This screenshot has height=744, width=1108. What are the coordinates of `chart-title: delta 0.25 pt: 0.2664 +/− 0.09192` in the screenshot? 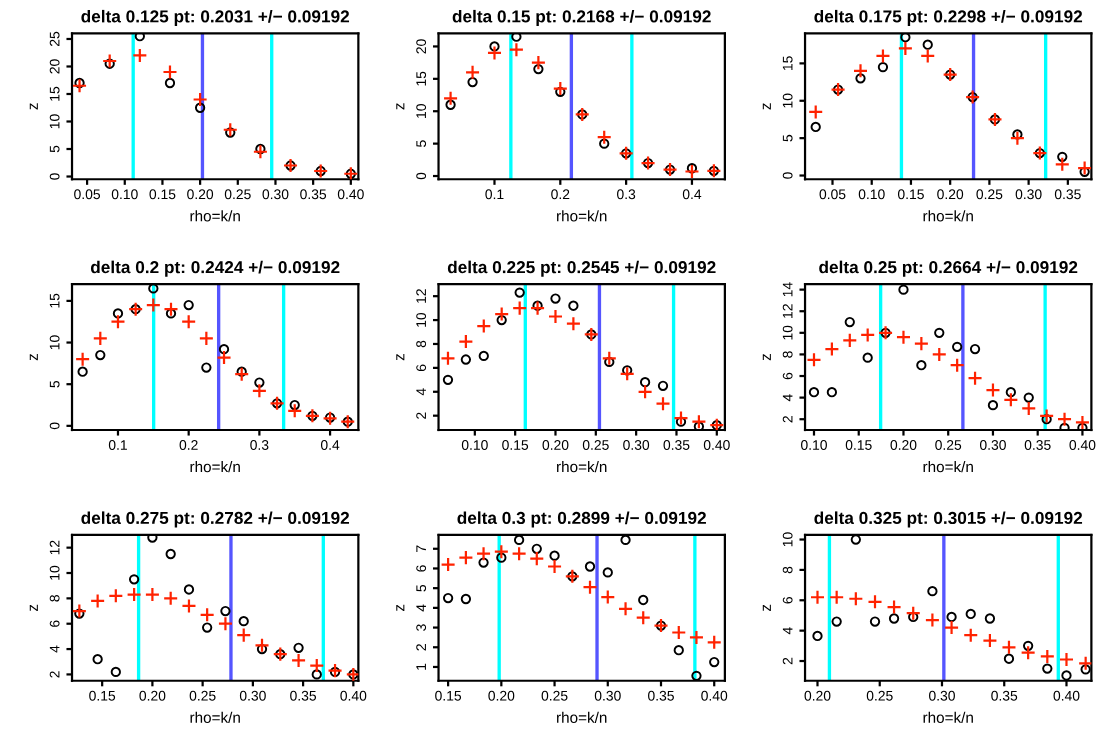 It's located at (948, 268).